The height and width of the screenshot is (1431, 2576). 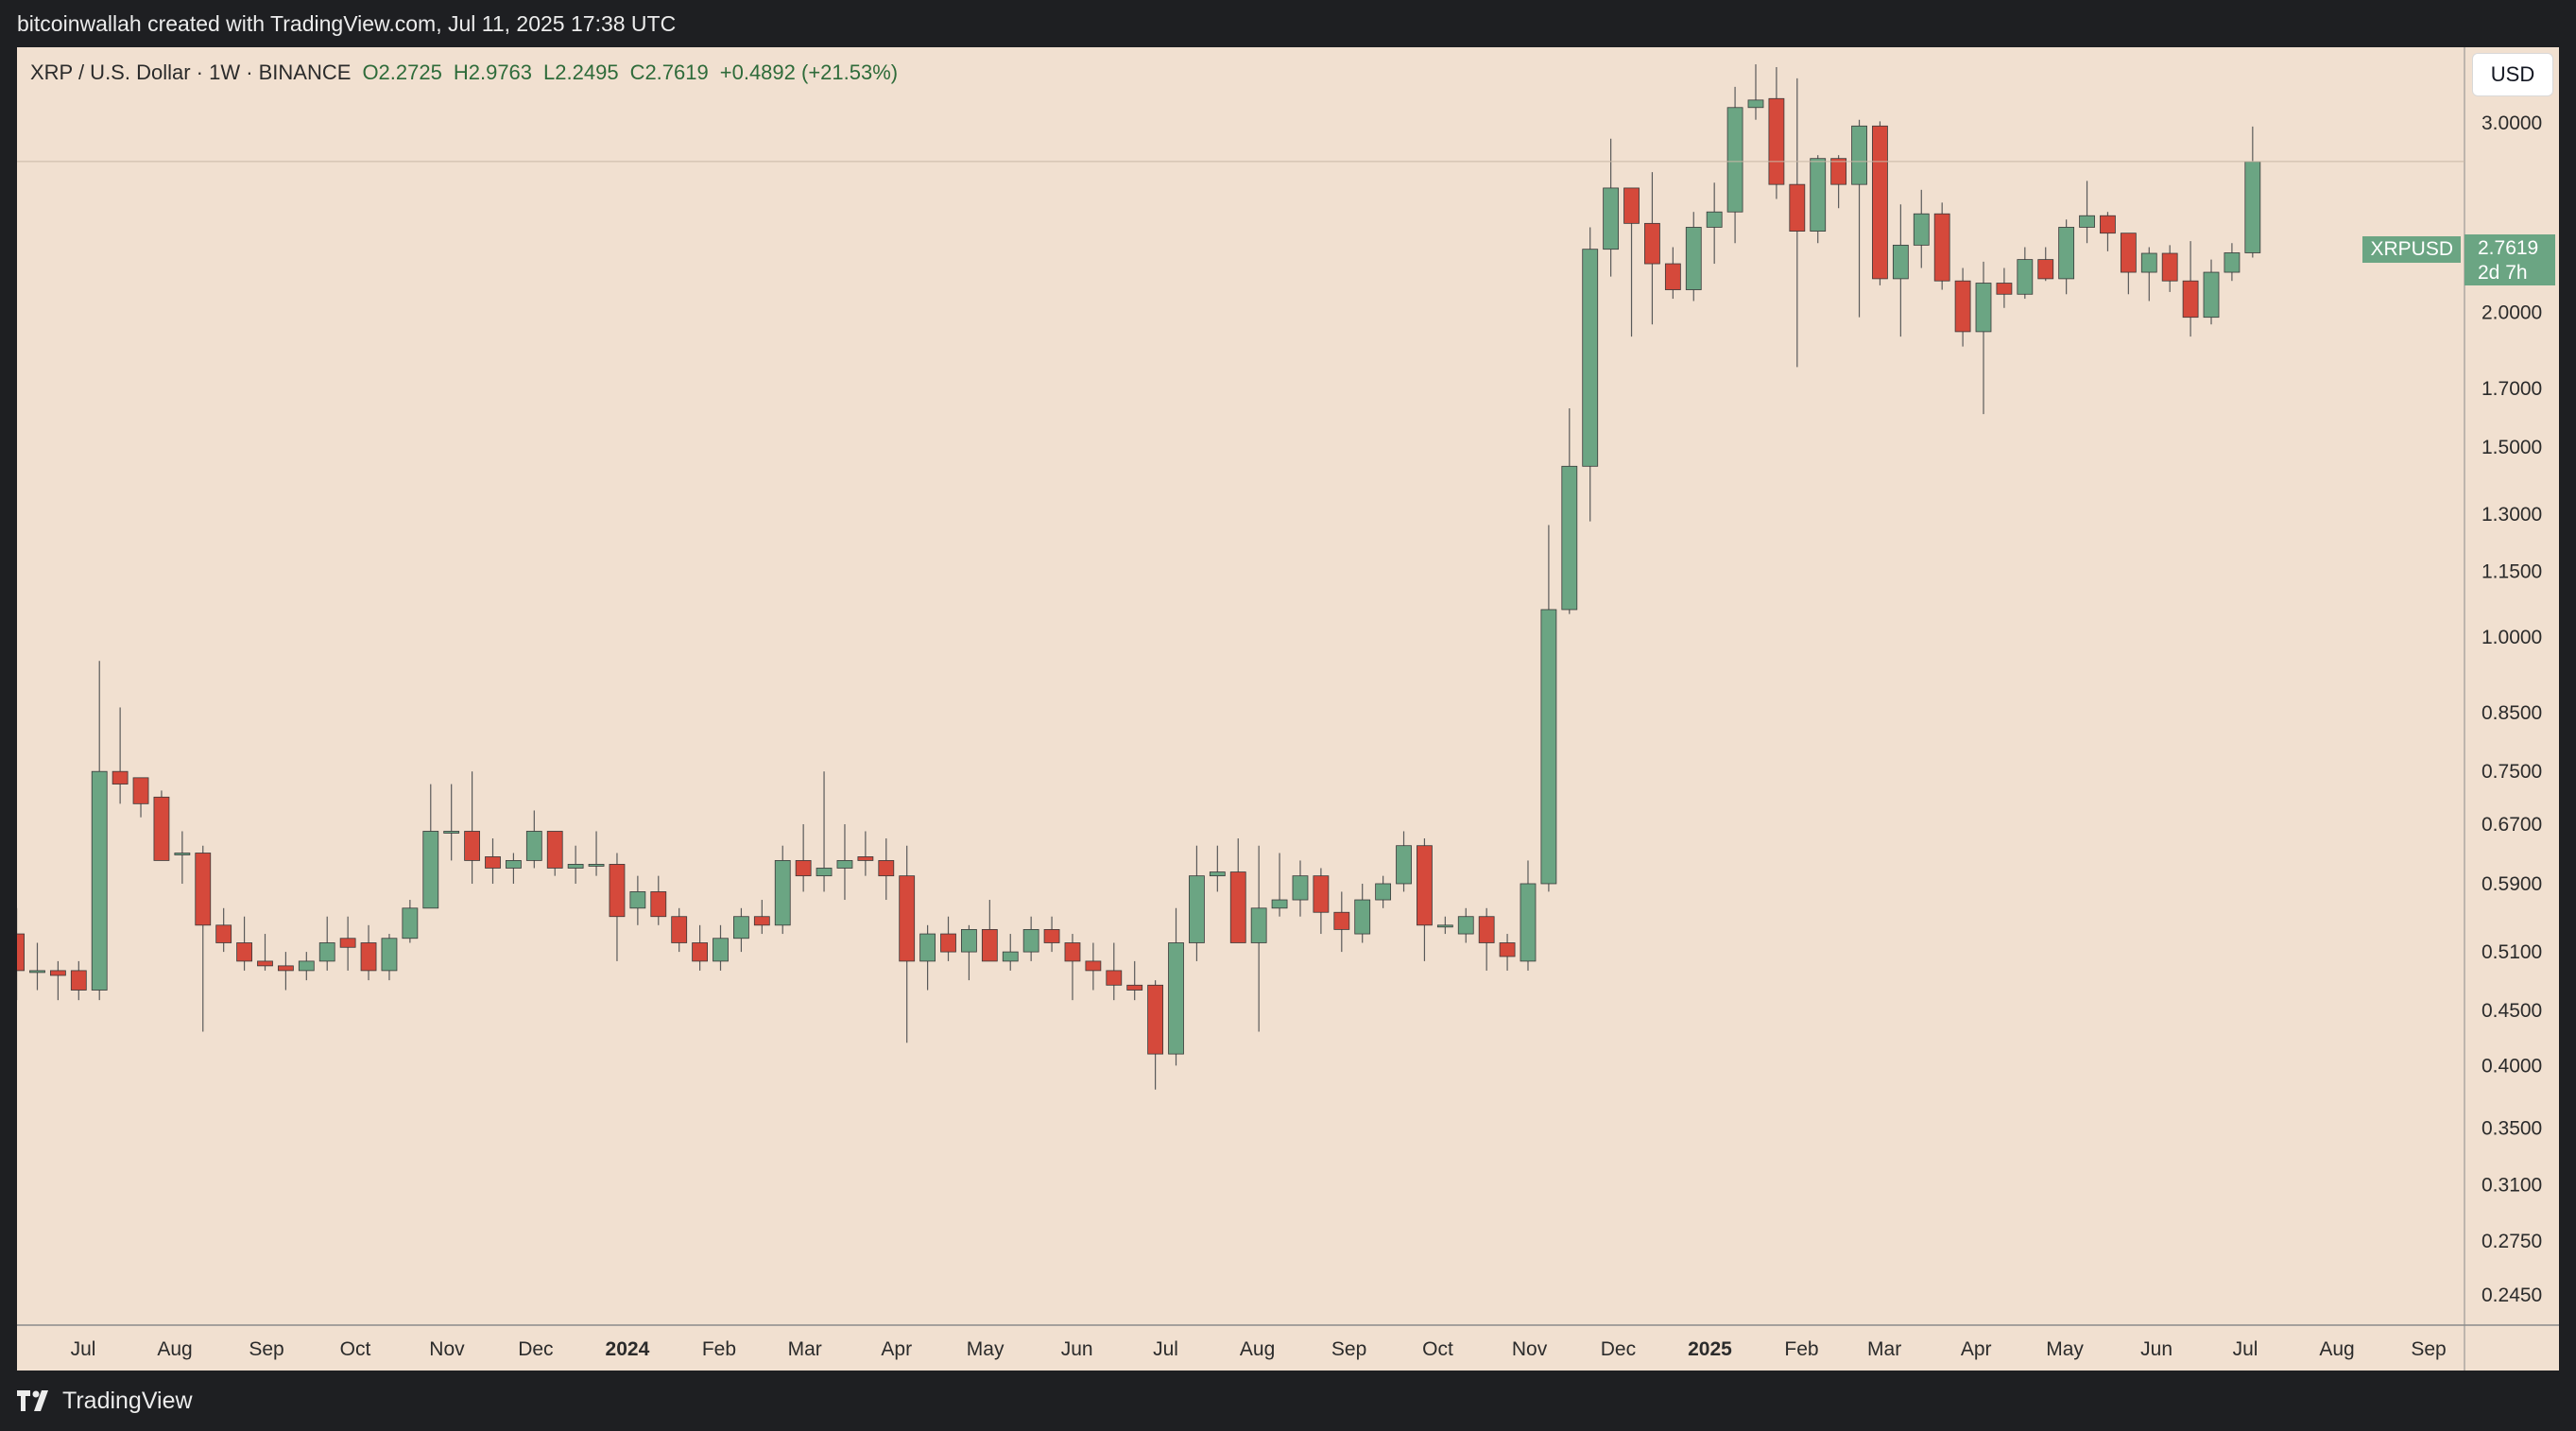 I want to click on time-tick-label: Mar, so click(x=1884, y=1349).